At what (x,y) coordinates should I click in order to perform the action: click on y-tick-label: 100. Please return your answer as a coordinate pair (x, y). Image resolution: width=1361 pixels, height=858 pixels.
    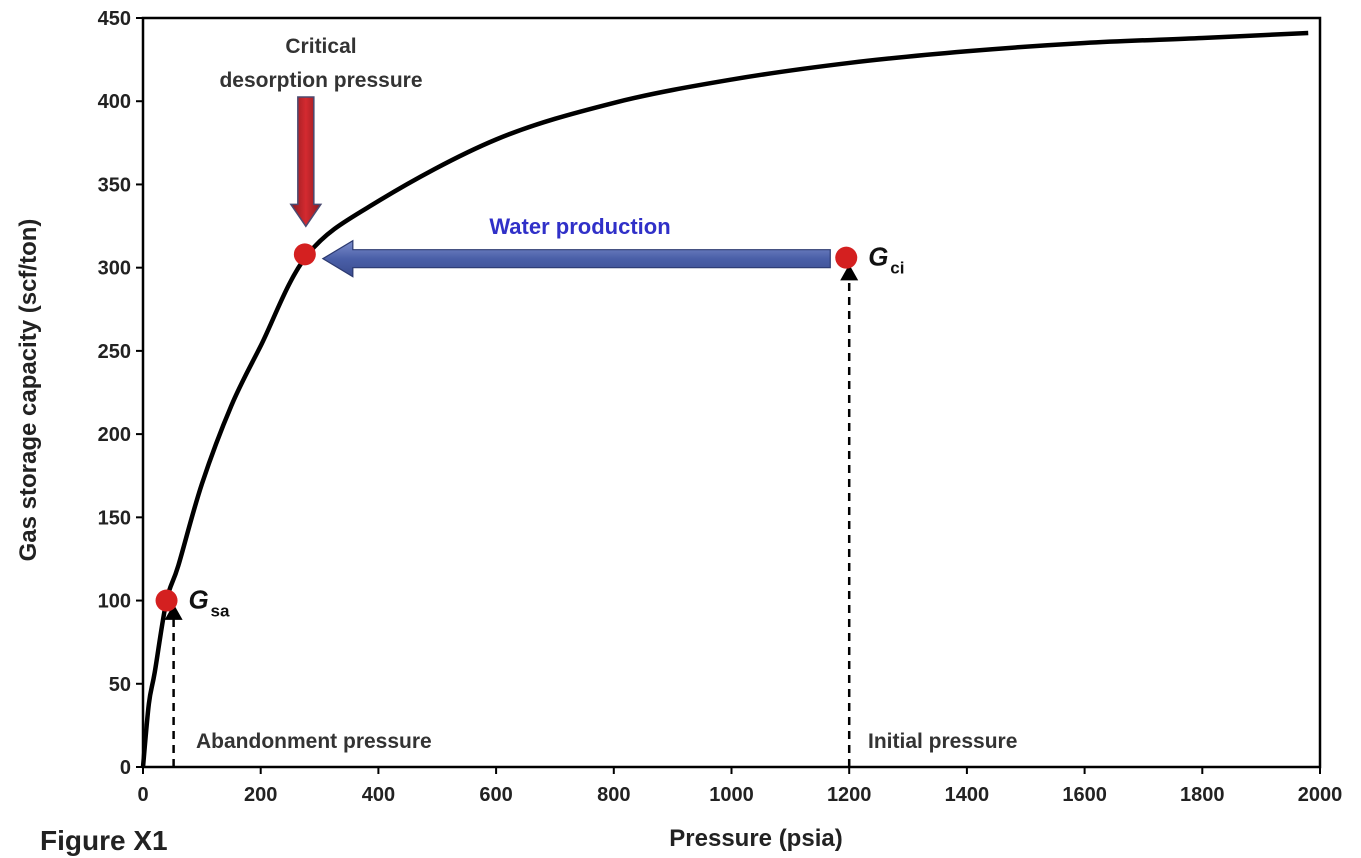
    Looking at the image, I should click on (114, 602).